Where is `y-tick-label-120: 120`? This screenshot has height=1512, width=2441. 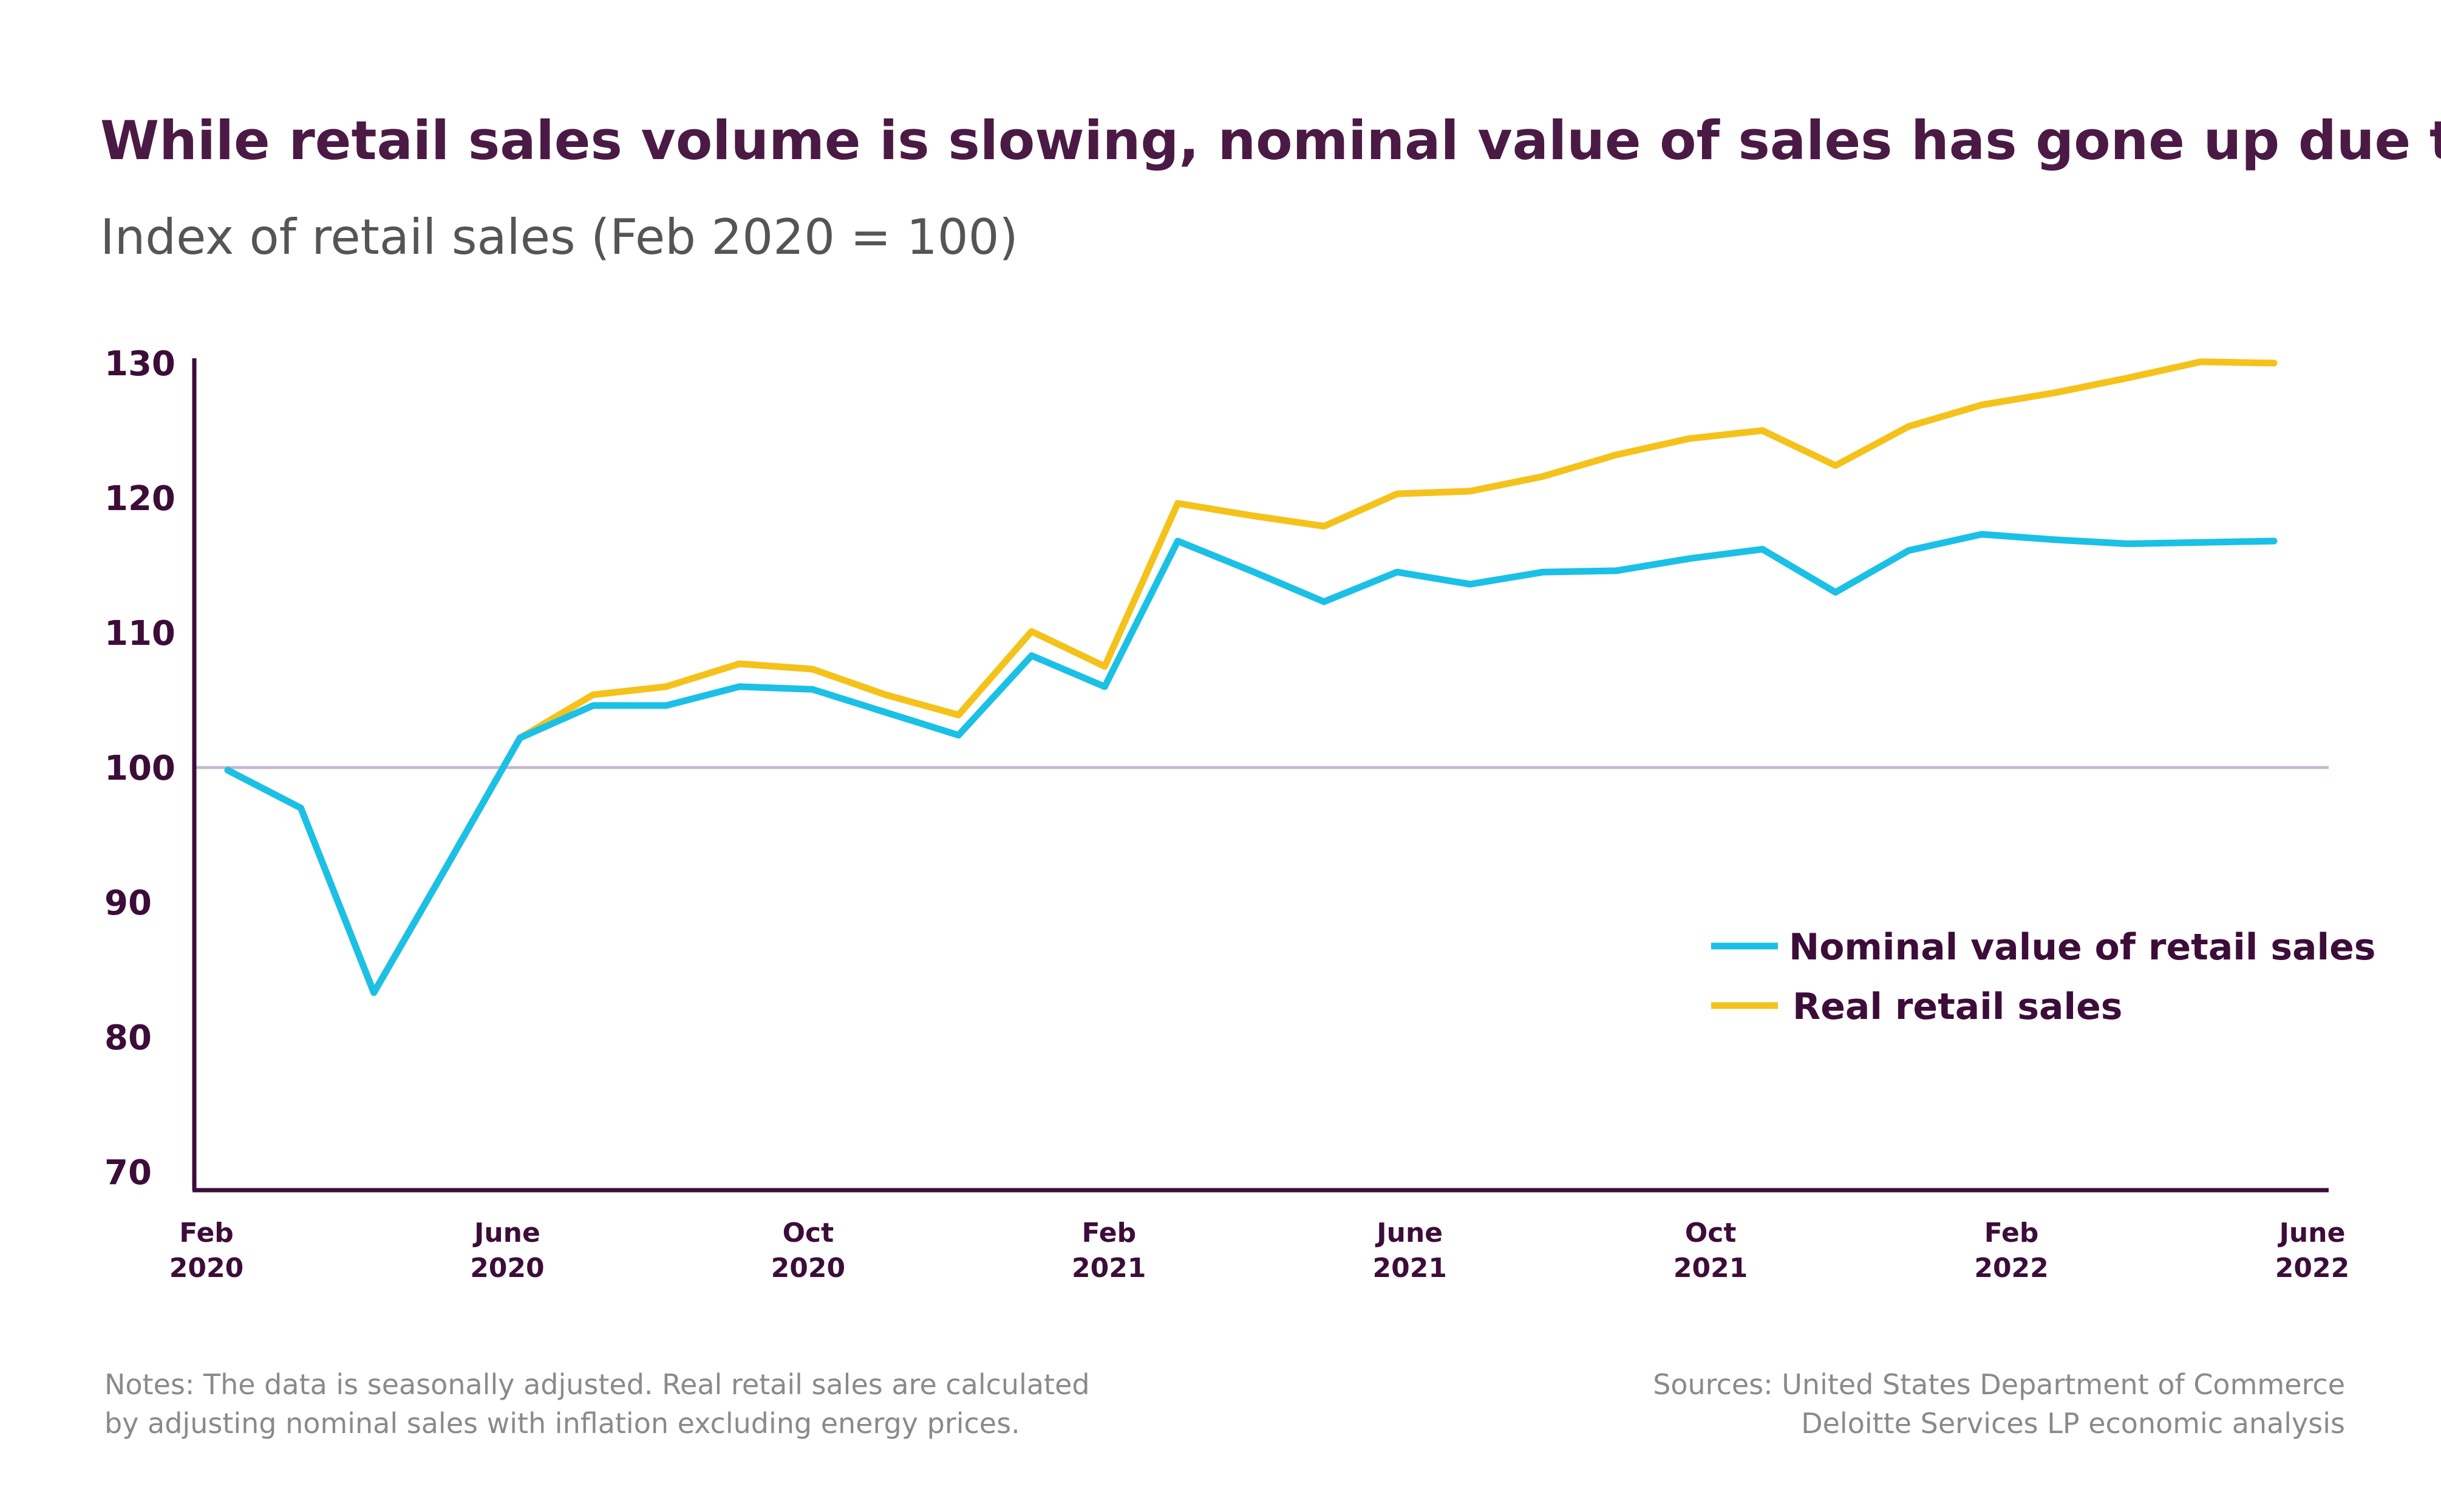 y-tick-label-120: 120 is located at coordinates (139, 499).